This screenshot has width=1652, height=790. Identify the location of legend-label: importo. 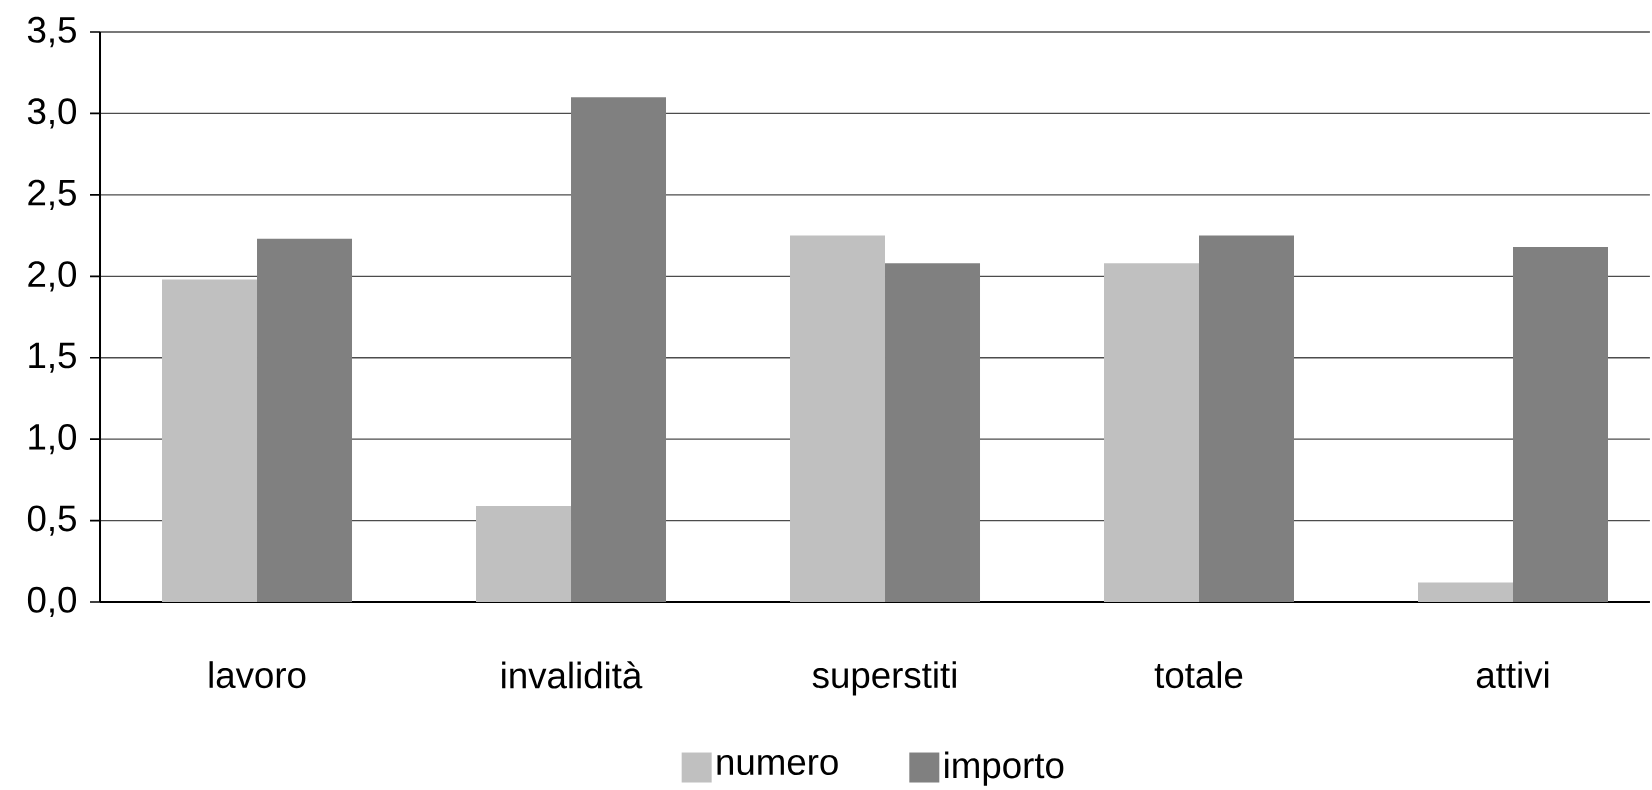
(1004, 768).